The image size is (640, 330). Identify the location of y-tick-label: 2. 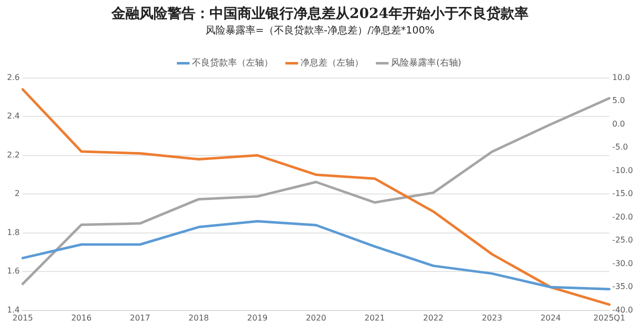
(17, 193).